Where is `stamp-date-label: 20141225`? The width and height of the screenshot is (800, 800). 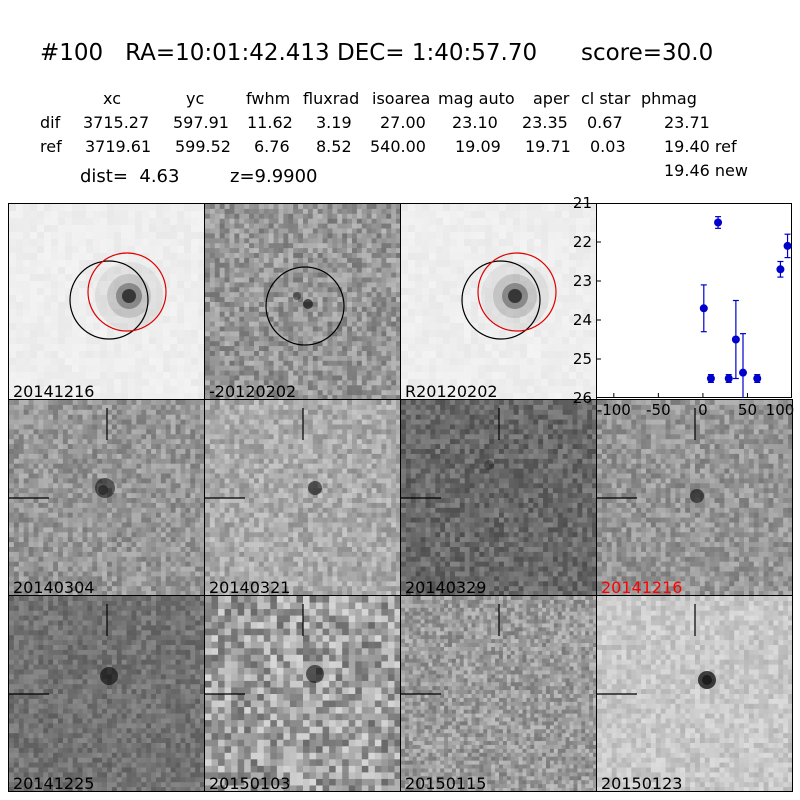
stamp-date-label: 20141225 is located at coordinates (54, 783).